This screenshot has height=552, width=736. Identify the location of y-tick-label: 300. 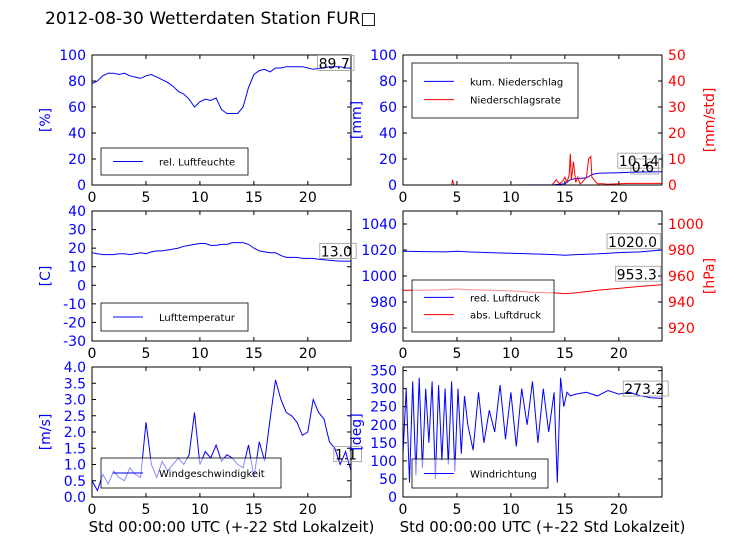
(383, 390).